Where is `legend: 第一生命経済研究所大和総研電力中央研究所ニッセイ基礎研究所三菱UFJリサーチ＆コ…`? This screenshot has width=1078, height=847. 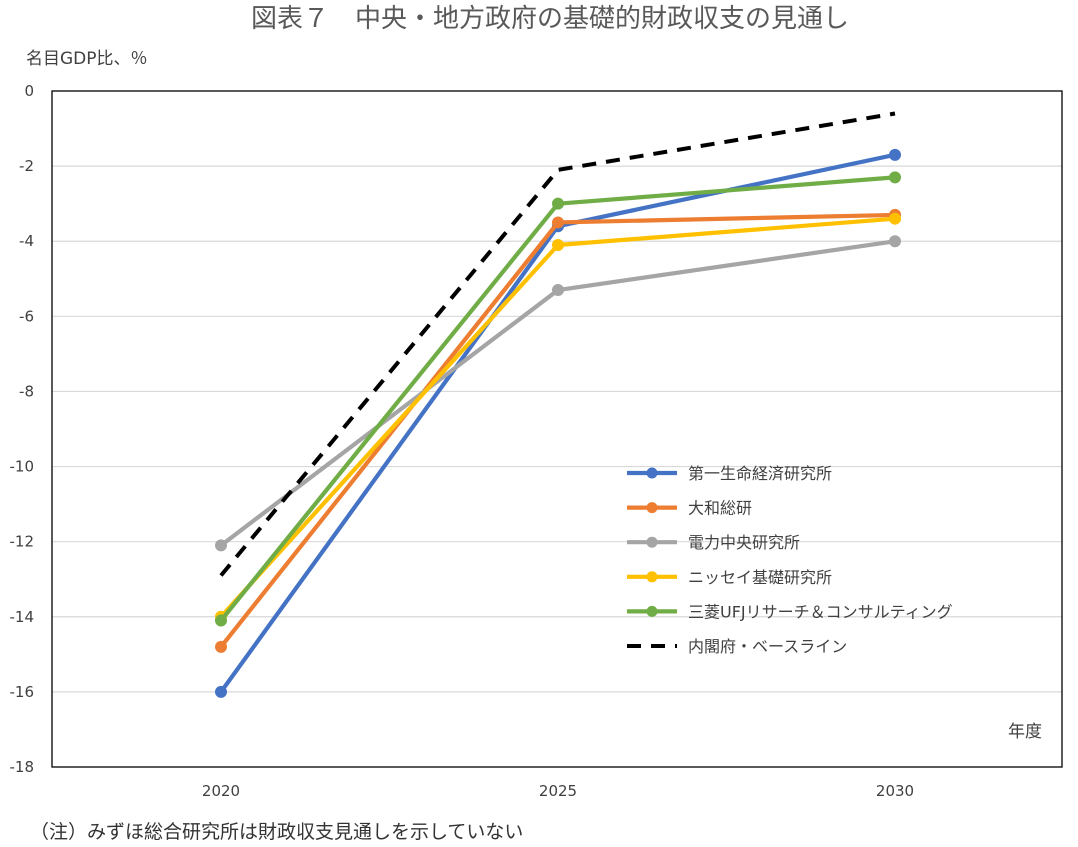 legend: 第一生命経済研究所大和総研電力中央研究所ニッセイ基礎研究所三菱UFJリサーチ＆コ… is located at coordinates (790, 560).